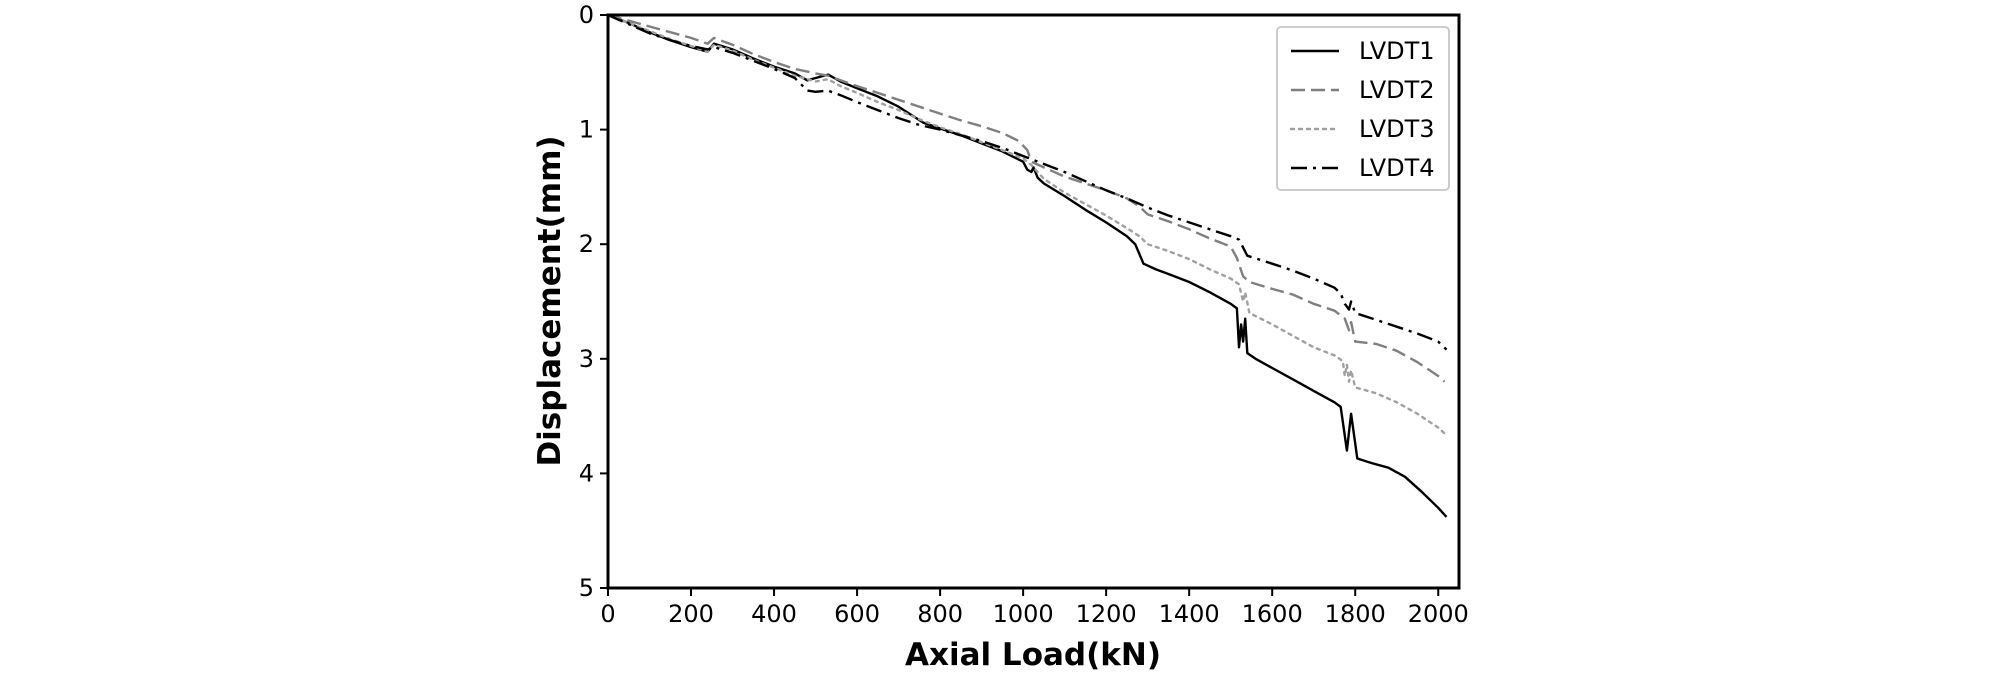 This screenshot has height=674, width=2008. Describe the element at coordinates (1272, 614) in the screenshot. I see `x-tick-label: 1600` at that location.